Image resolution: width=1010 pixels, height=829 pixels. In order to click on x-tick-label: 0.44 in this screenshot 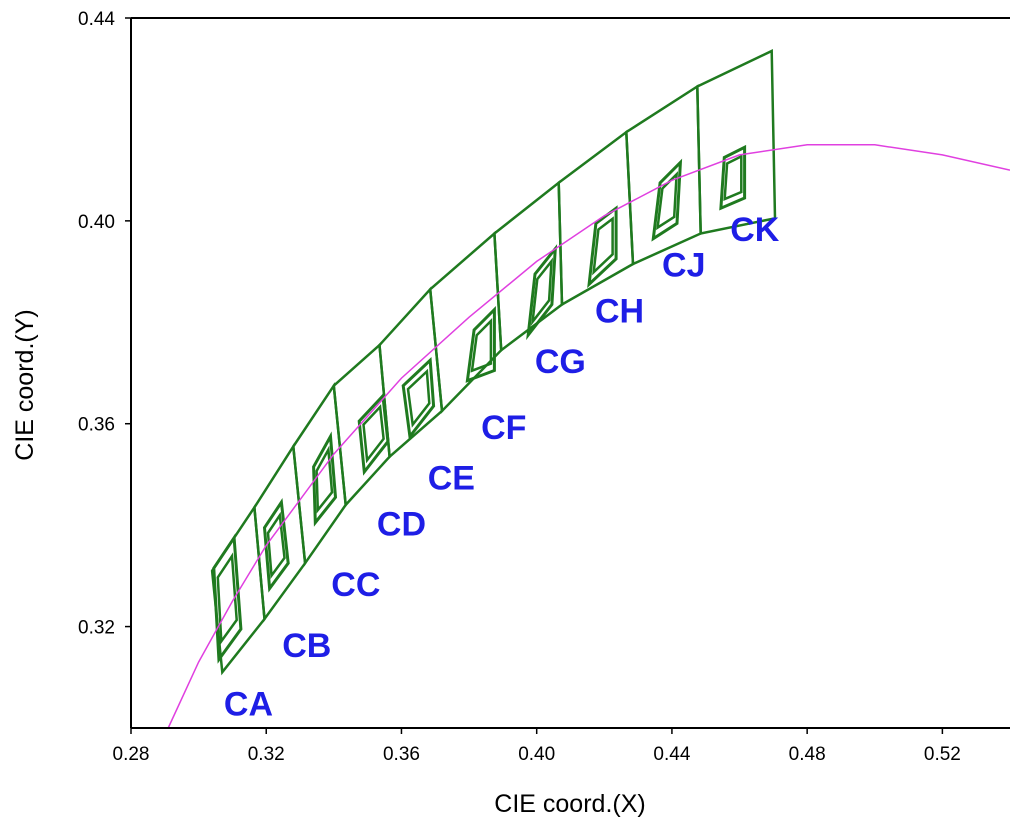, I will do `click(671, 754)`.